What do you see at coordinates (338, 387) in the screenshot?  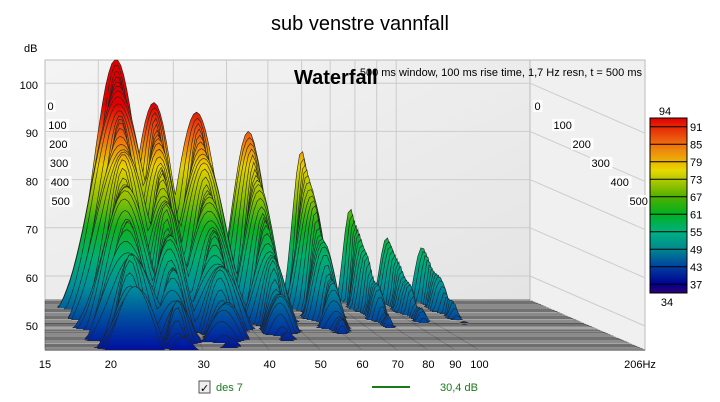 I see `legend: ✓ des 7 30,4 dB` at bounding box center [338, 387].